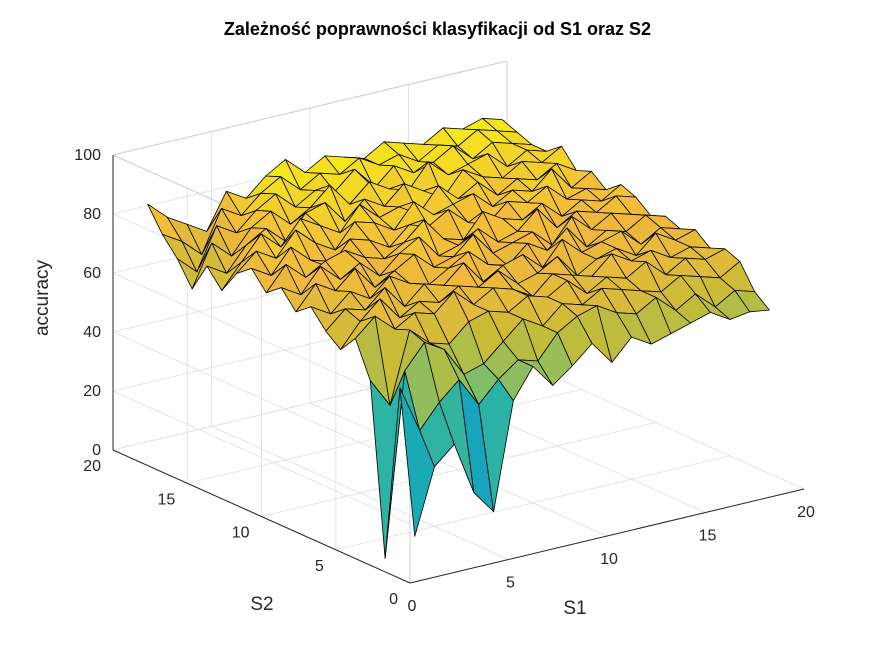 The image size is (875, 656). I want to click on x-axis-line, so click(607, 536).